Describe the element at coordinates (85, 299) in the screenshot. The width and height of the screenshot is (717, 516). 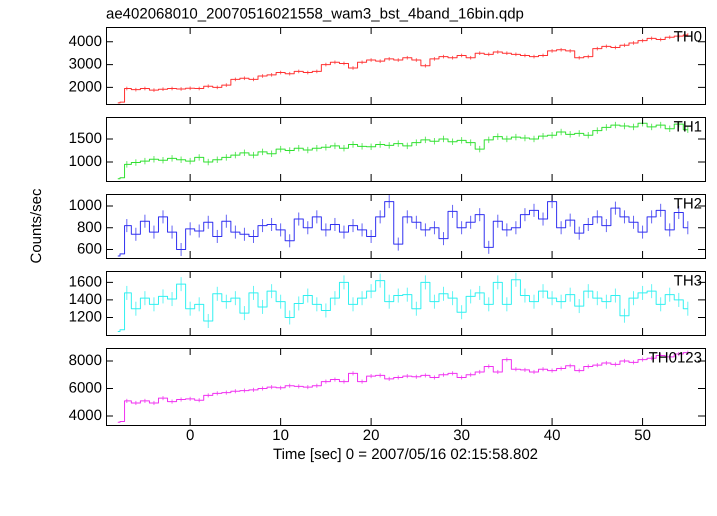
I see `y-tick-label: 1400` at that location.